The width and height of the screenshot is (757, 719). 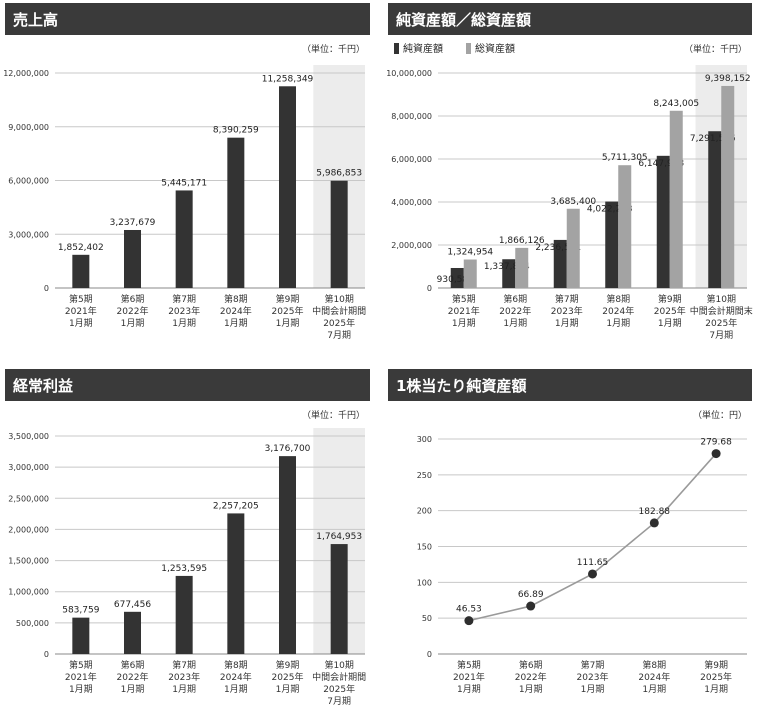 I want to click on assets-data-label: 4,022,213, so click(x=610, y=210).